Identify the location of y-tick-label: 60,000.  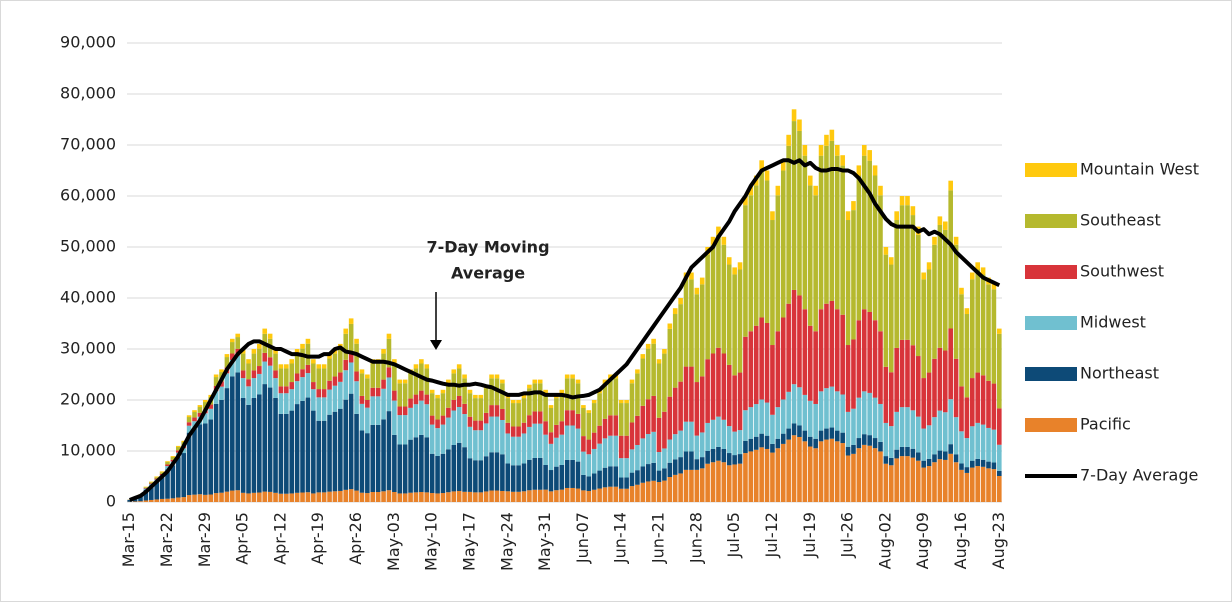
(88, 195).